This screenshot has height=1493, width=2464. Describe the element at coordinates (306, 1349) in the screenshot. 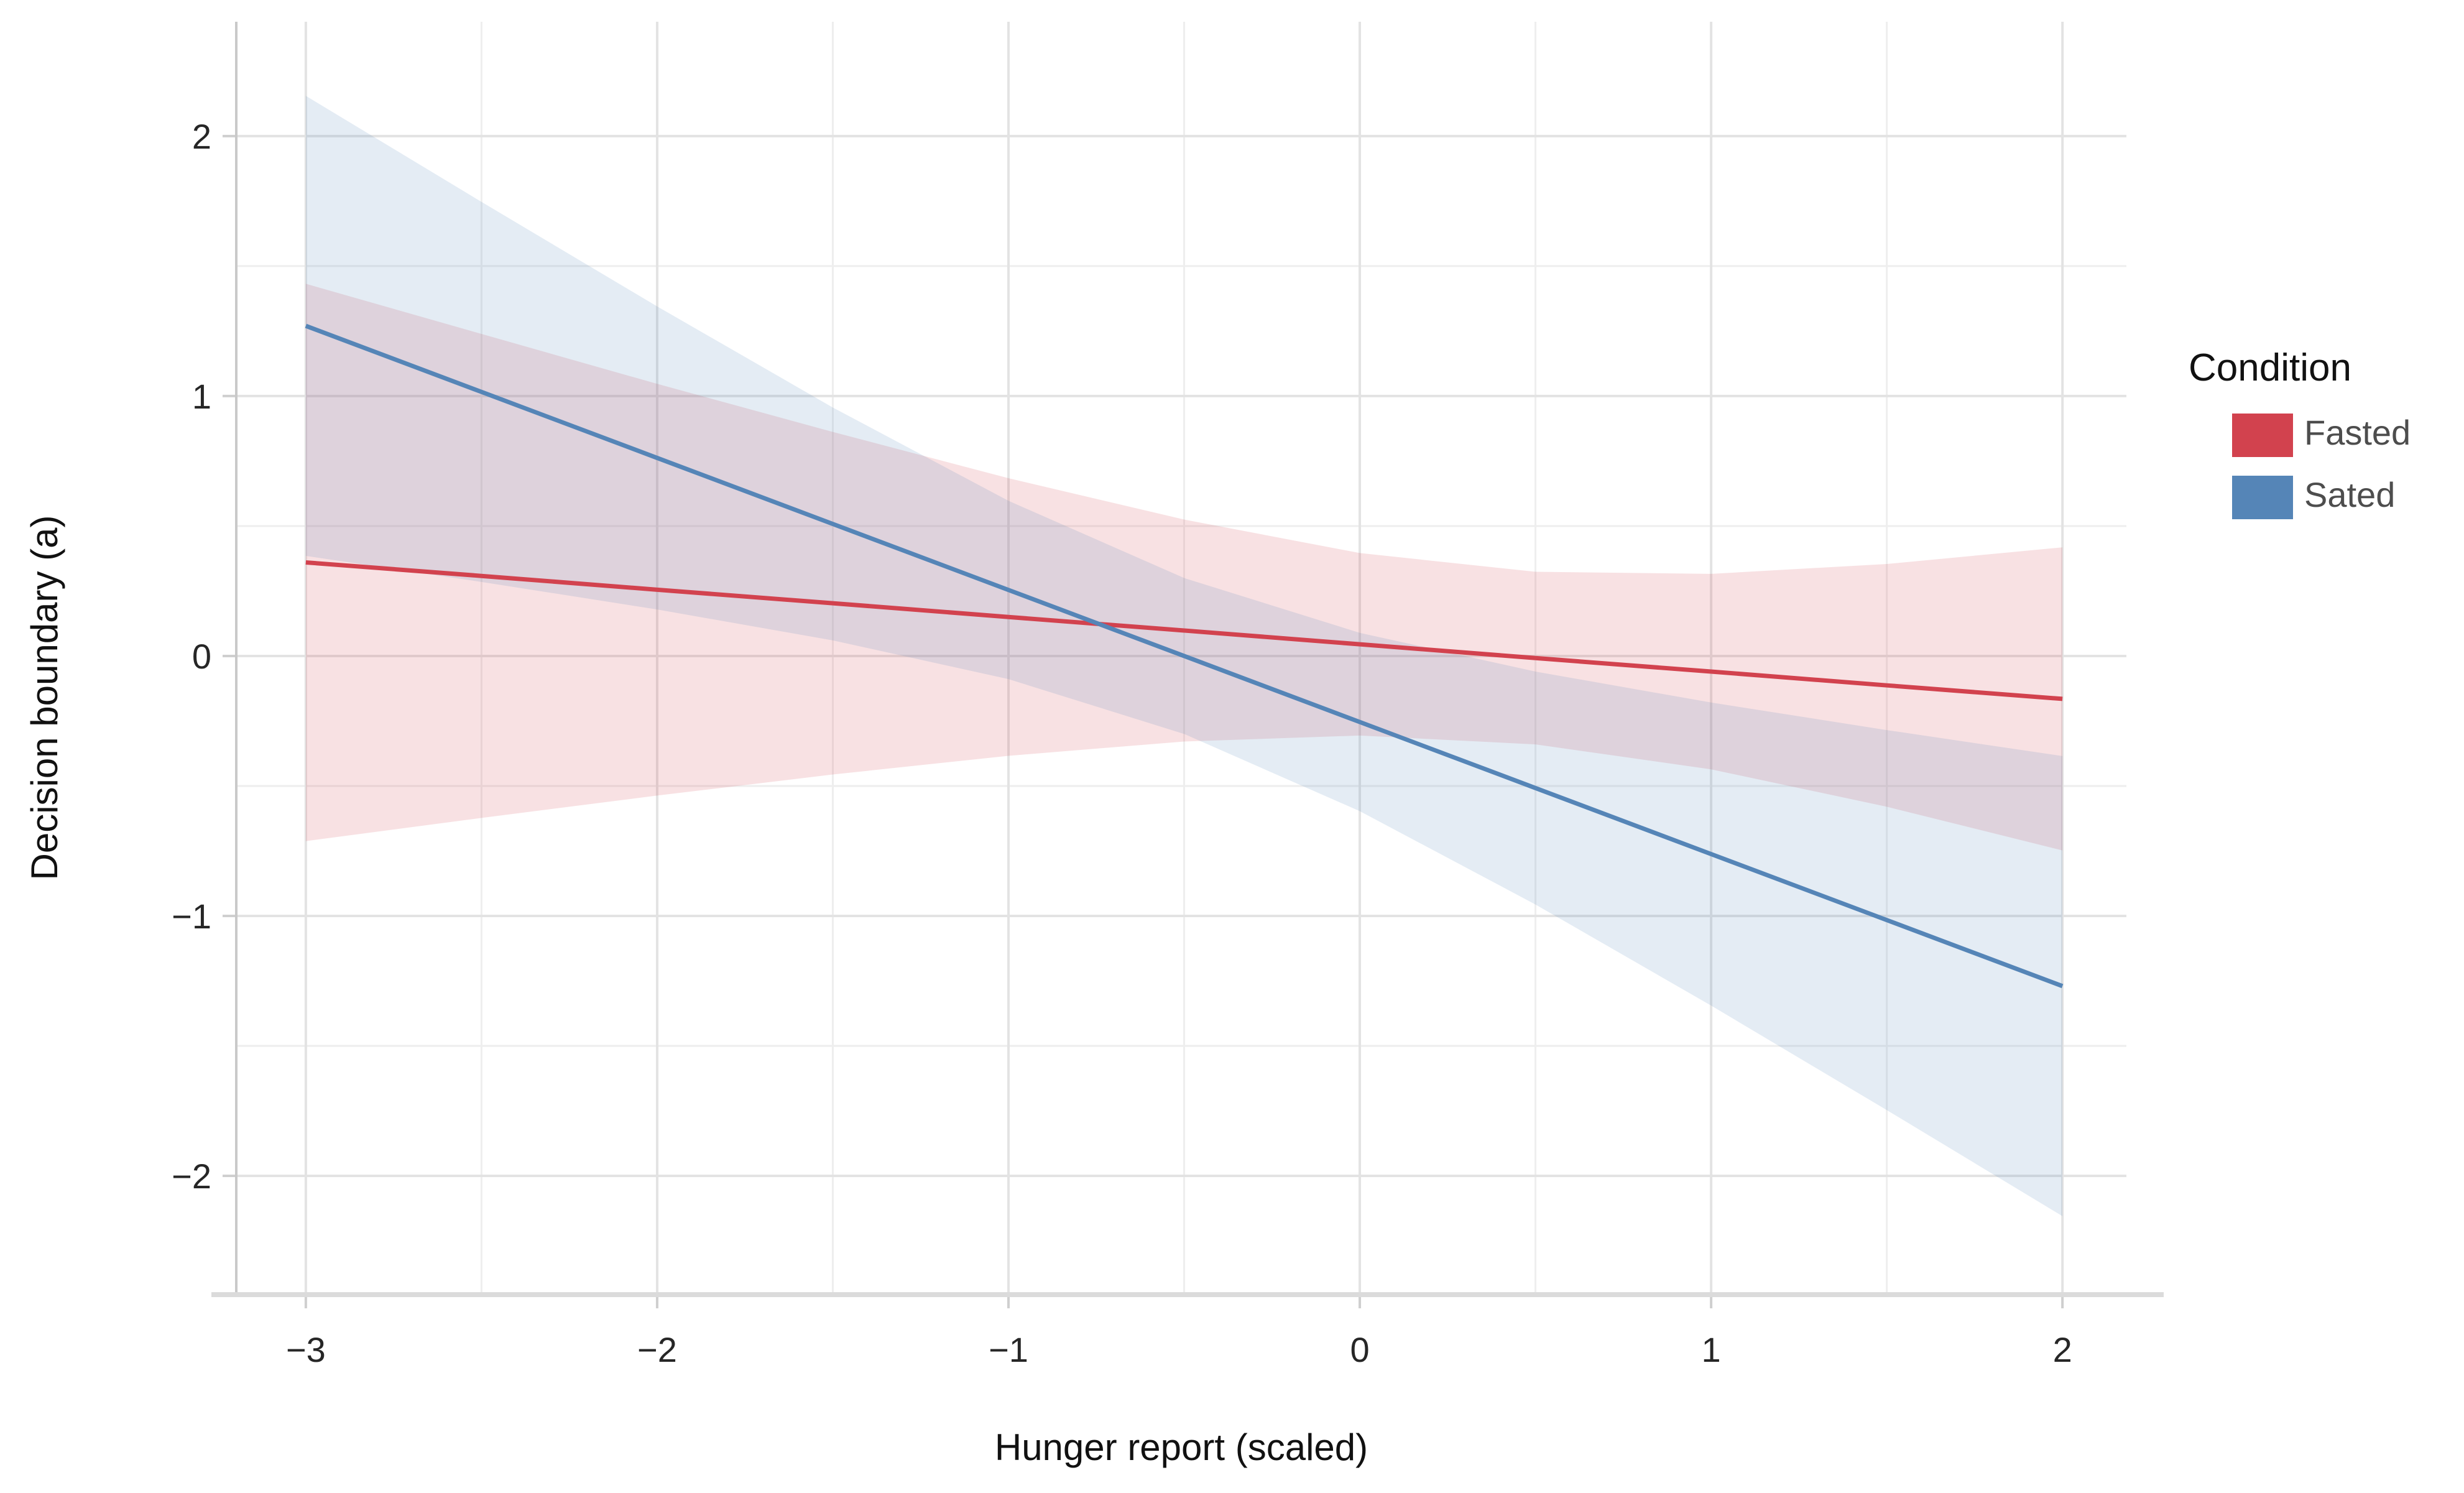

I see `x-tick-label: −3` at that location.